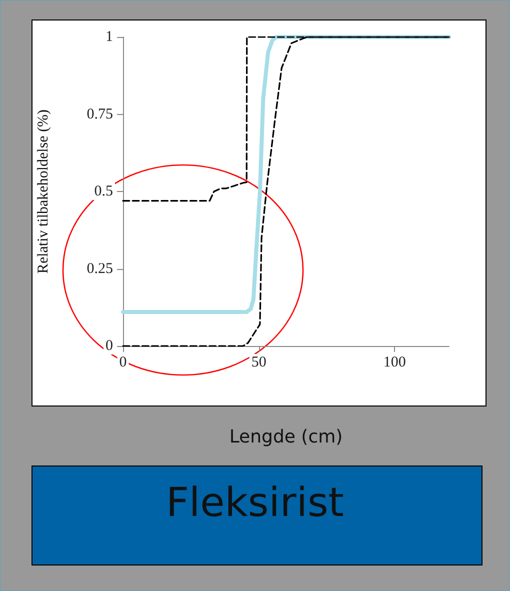 The image size is (510, 591). I want to click on y-tick-label: 1, so click(109, 37).